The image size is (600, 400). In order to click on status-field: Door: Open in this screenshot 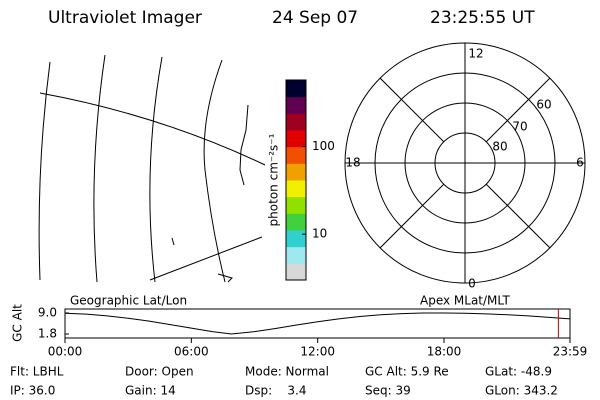, I will do `click(159, 372)`.